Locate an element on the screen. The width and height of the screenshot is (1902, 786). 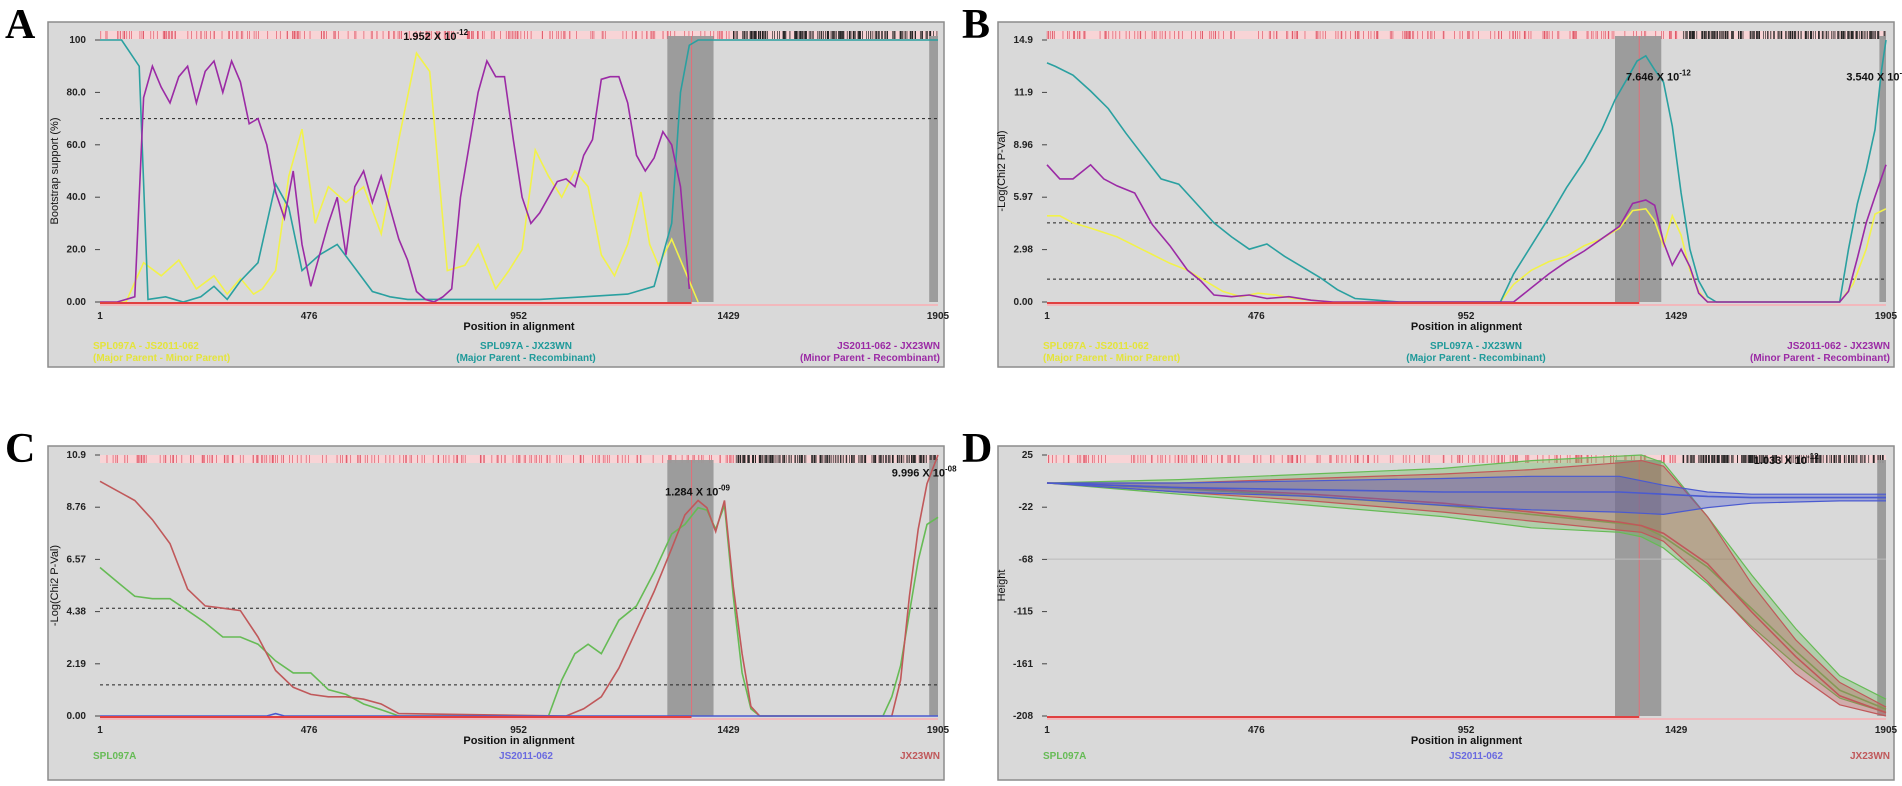
series-lower-red is located at coordinates (1466, 599).